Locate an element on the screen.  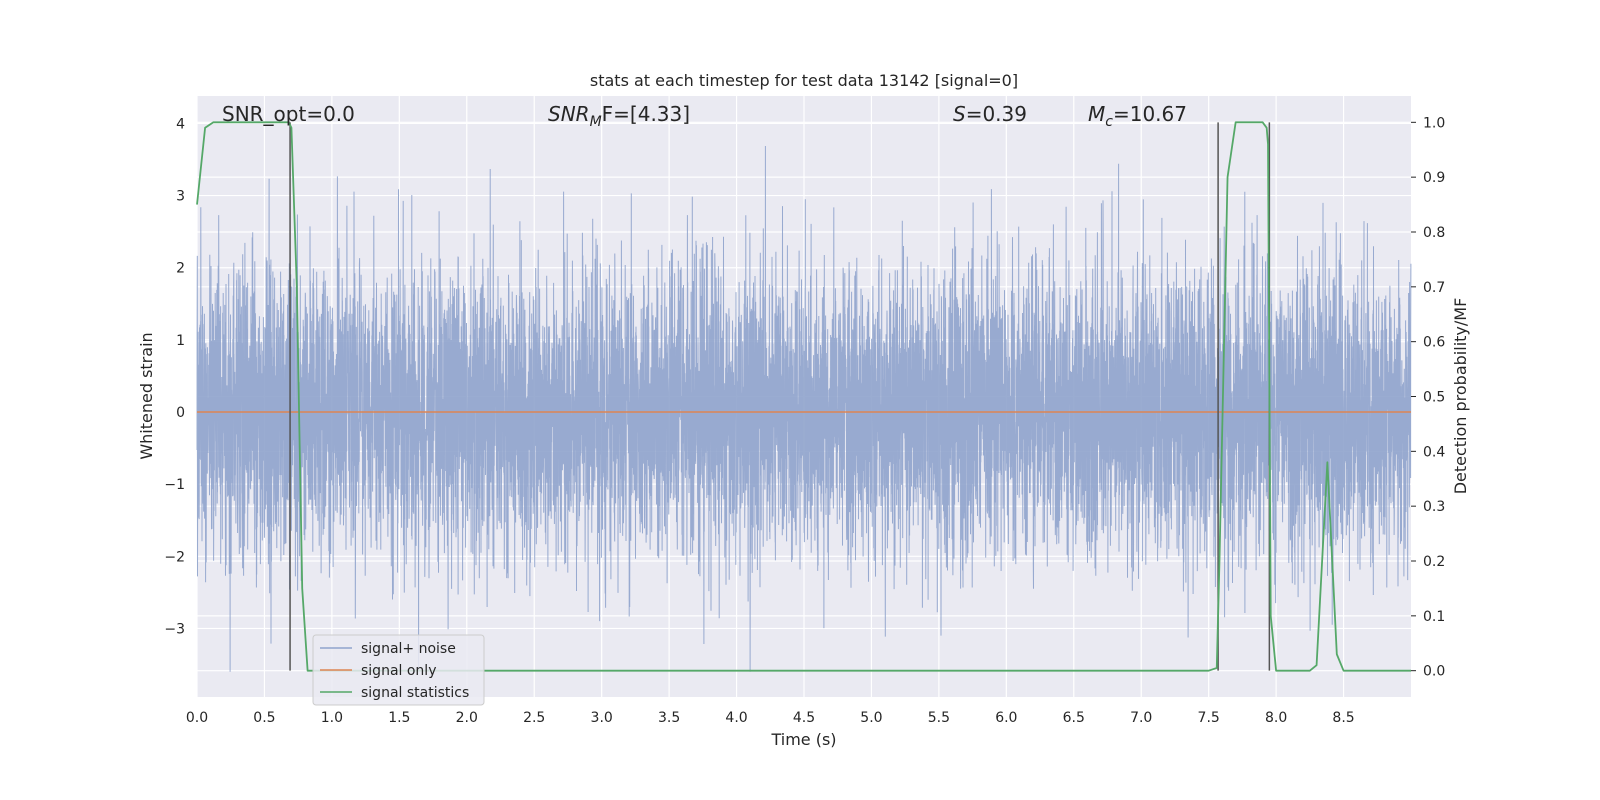
y-tick-label: −3 is located at coordinates (174, 629).